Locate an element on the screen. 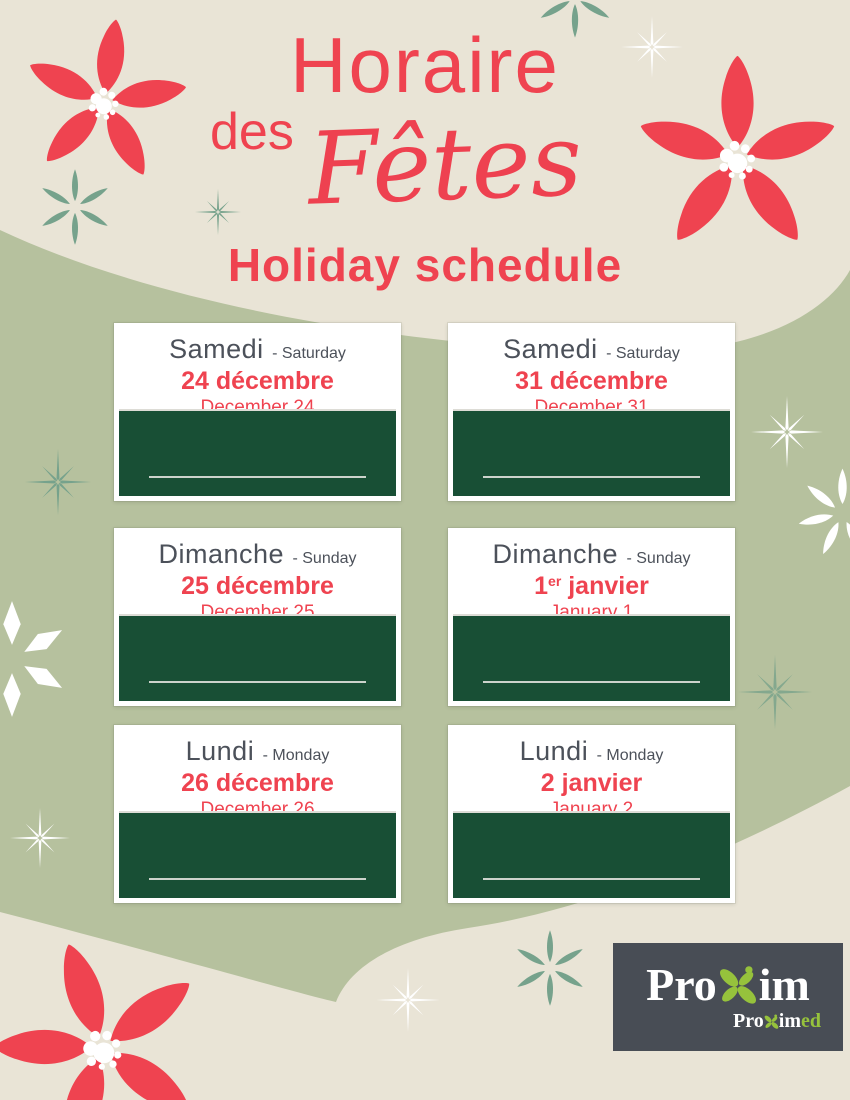 Image resolution: width=850 pixels, height=1100 pixels. date-fr-text: 24 décembre is located at coordinates (257, 381).